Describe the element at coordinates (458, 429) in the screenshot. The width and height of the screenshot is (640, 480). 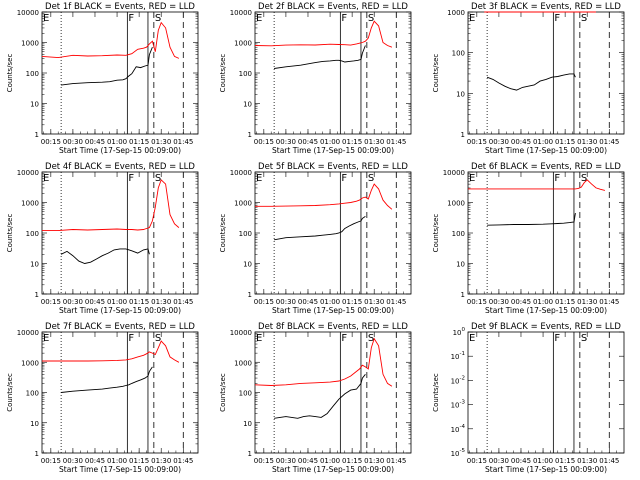
I see `y-tick-label: 10⁻⁴` at that location.